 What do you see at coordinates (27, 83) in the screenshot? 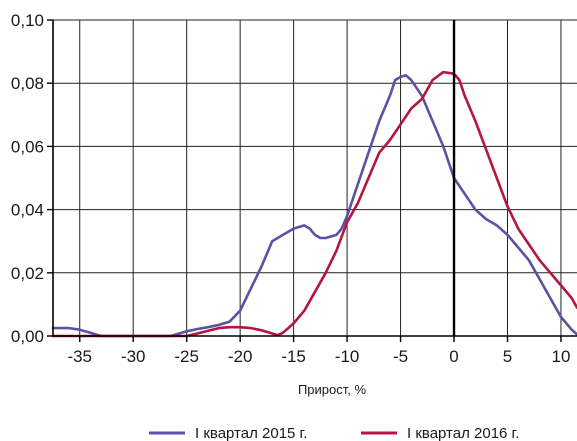
I see `y-tick-label: 0,08` at bounding box center [27, 83].